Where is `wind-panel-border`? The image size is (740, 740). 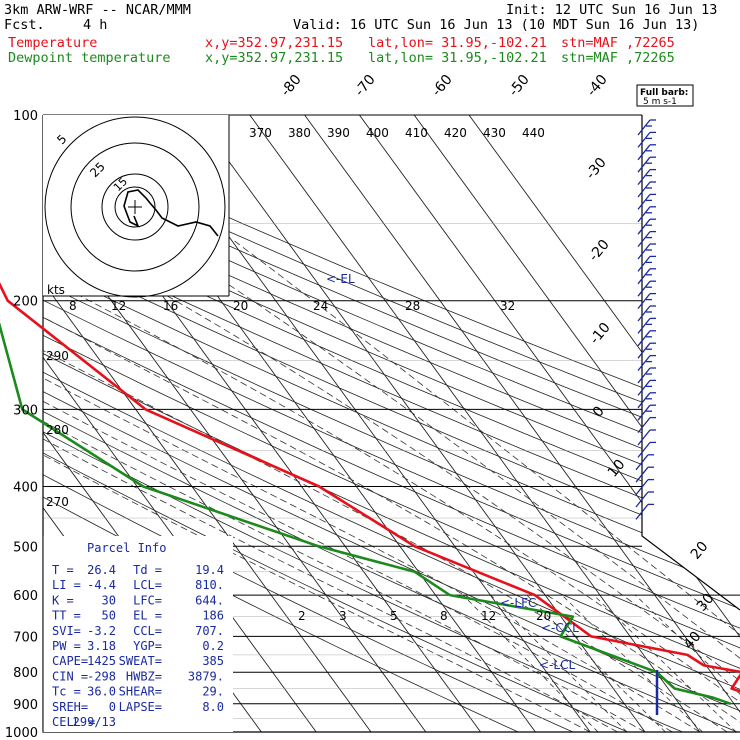
wind-panel-border is located at coordinates (690, 363).